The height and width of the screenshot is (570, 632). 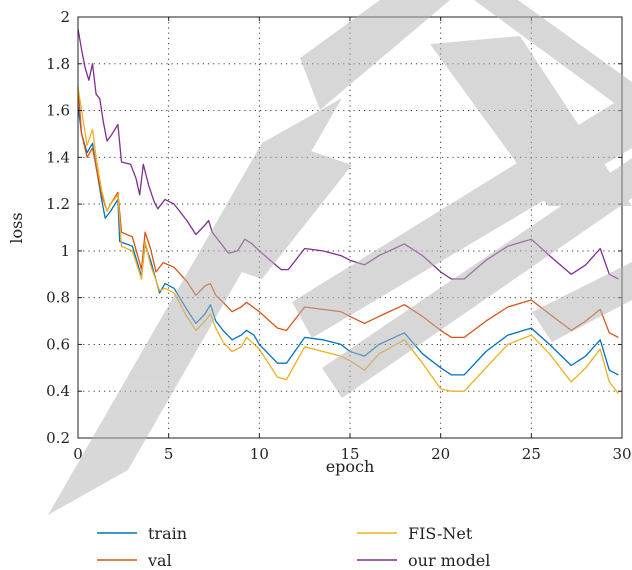 What do you see at coordinates (78, 454) in the screenshot?
I see `x-tick-label: 0` at bounding box center [78, 454].